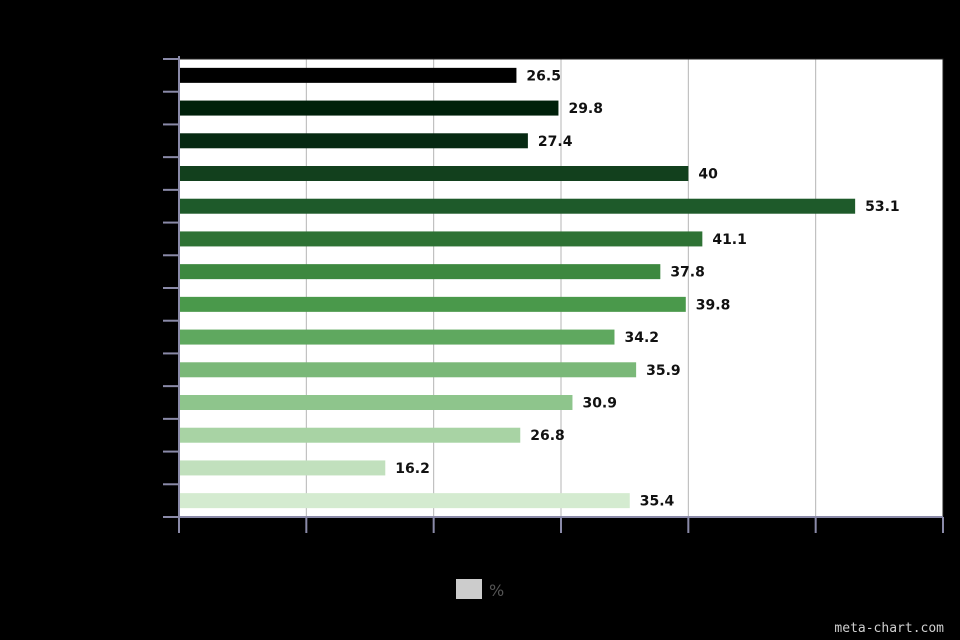 The image size is (960, 640). I want to click on data-label: 41.1, so click(729, 240).